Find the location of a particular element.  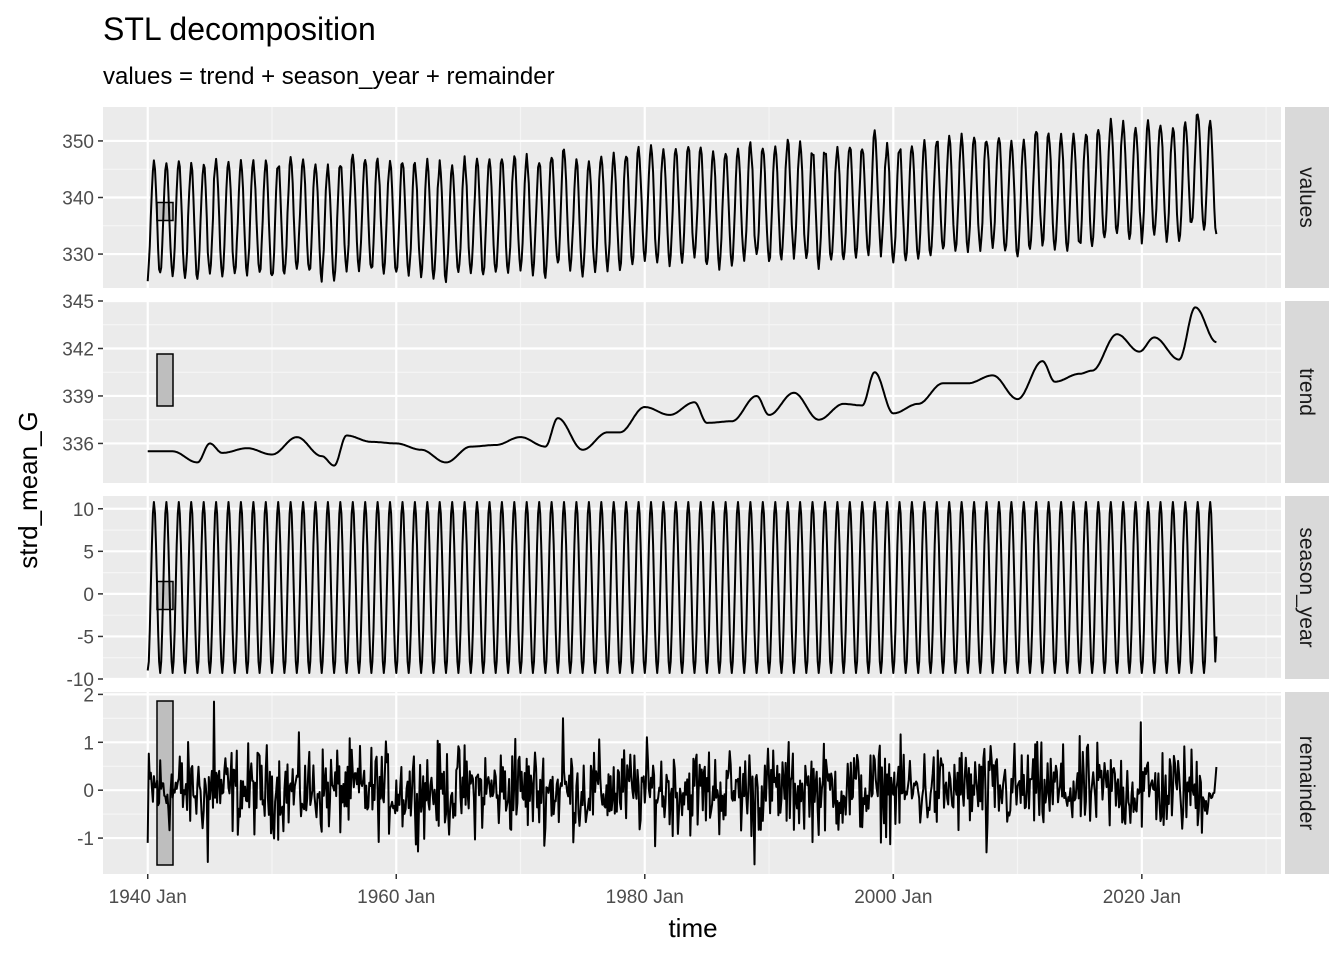

series-line-trend is located at coordinates (682, 386).